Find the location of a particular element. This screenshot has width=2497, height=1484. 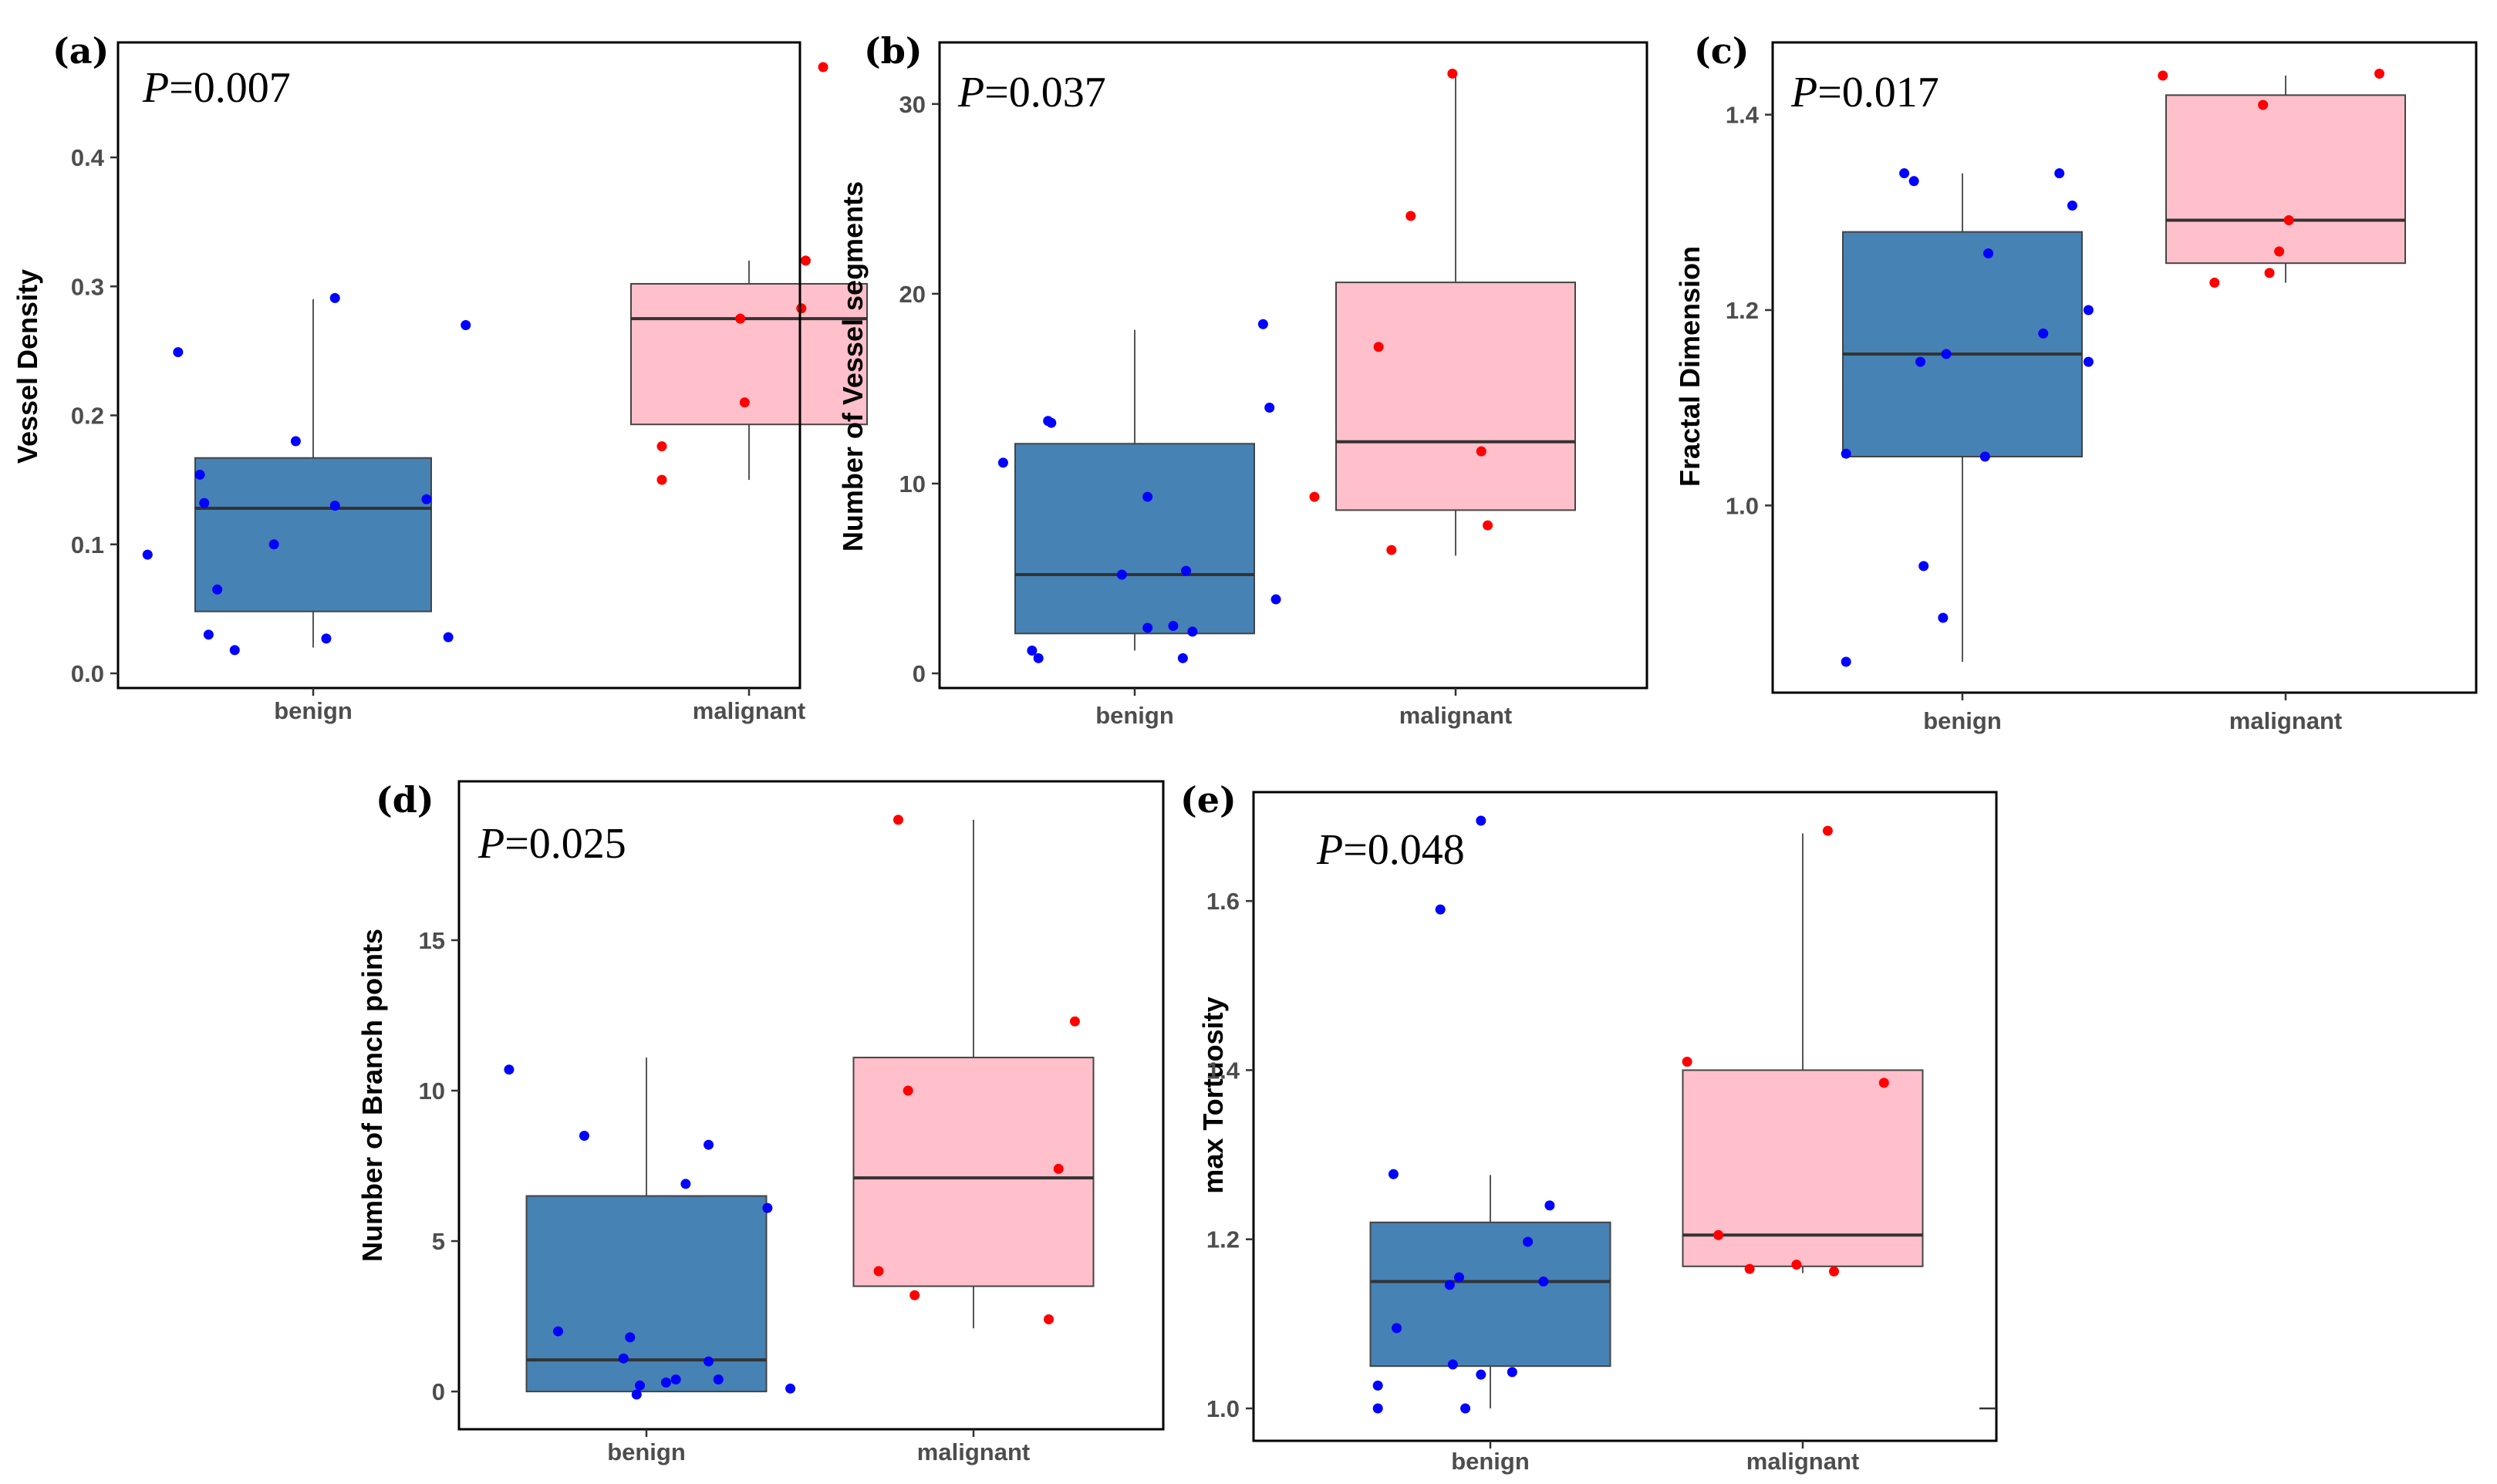

y-tick-label: 5 is located at coordinates (439, 1241).